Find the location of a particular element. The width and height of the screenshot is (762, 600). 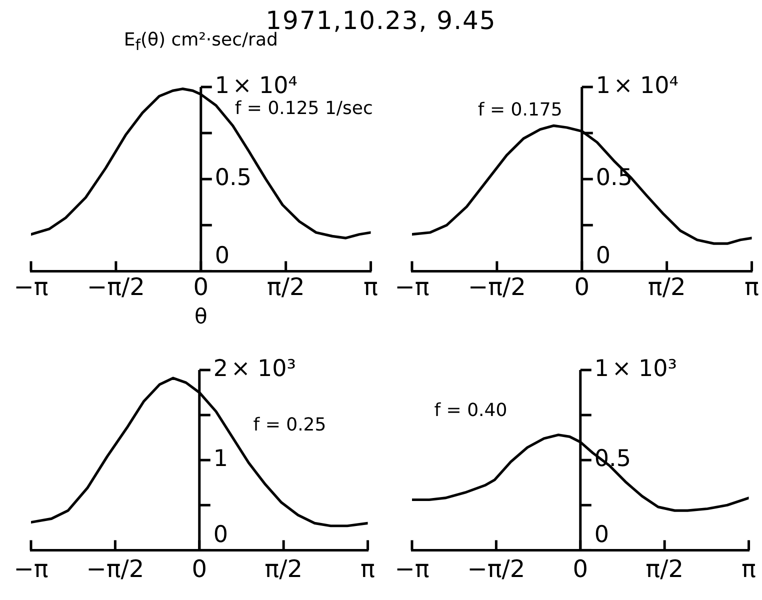

x-axis-title: θ is located at coordinates (201, 316).